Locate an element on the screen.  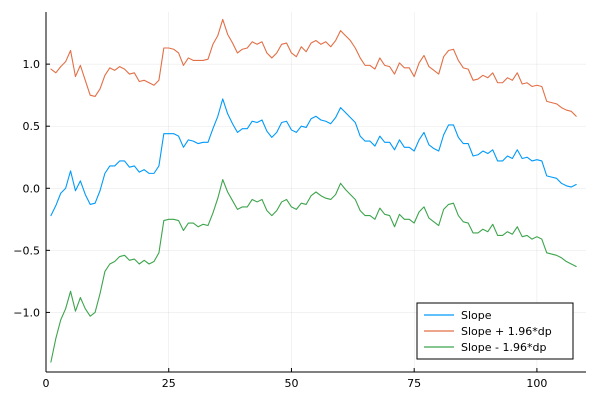
legend-label: Slope + 1.96*dp is located at coordinates (506, 331).